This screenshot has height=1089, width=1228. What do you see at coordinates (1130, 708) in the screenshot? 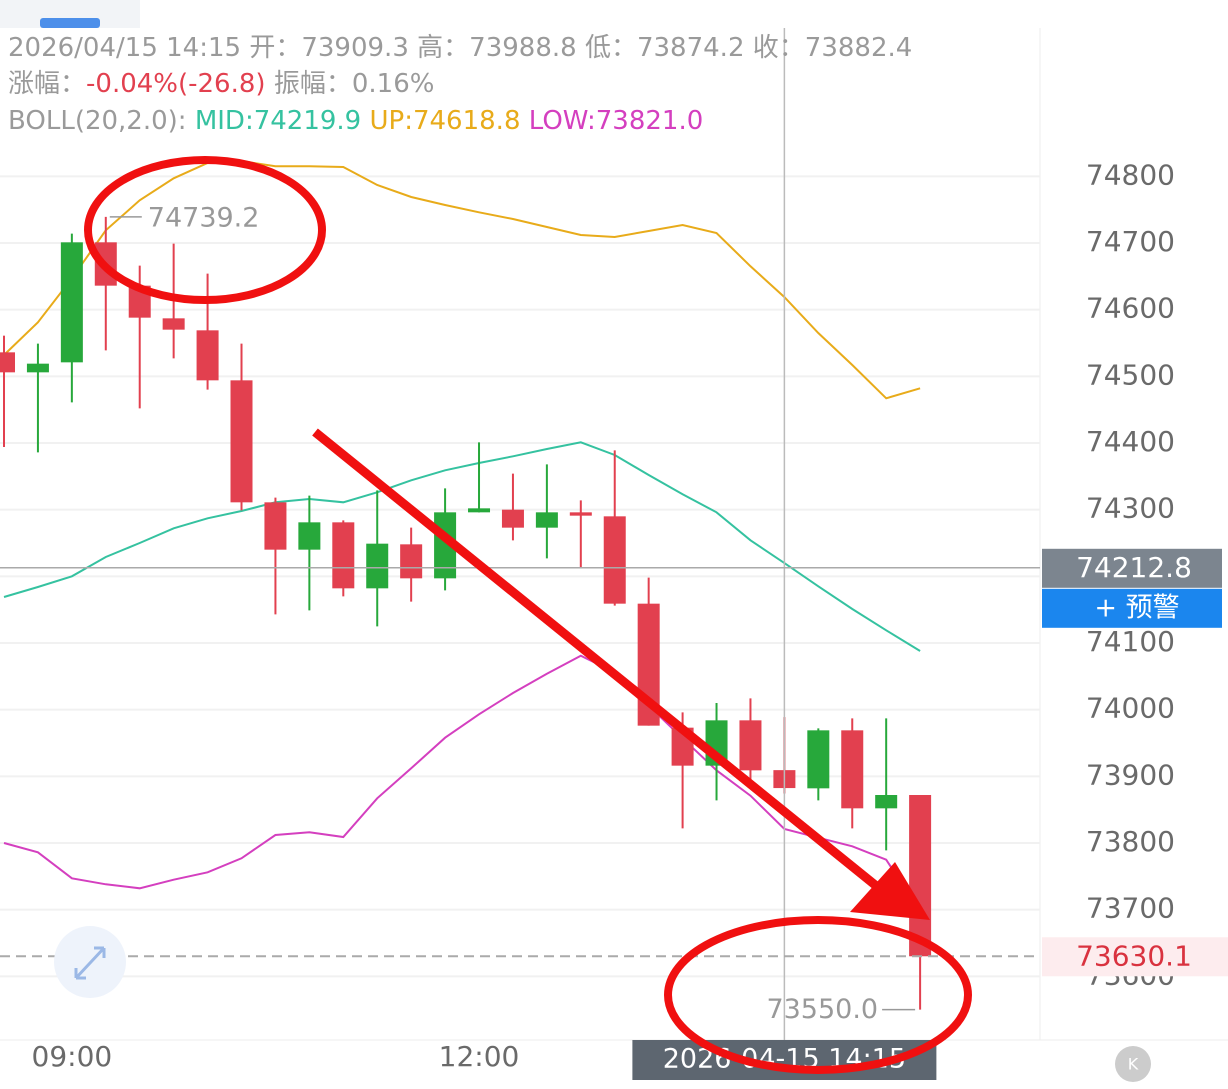
I see `y-tick-label: 74000` at bounding box center [1130, 708].